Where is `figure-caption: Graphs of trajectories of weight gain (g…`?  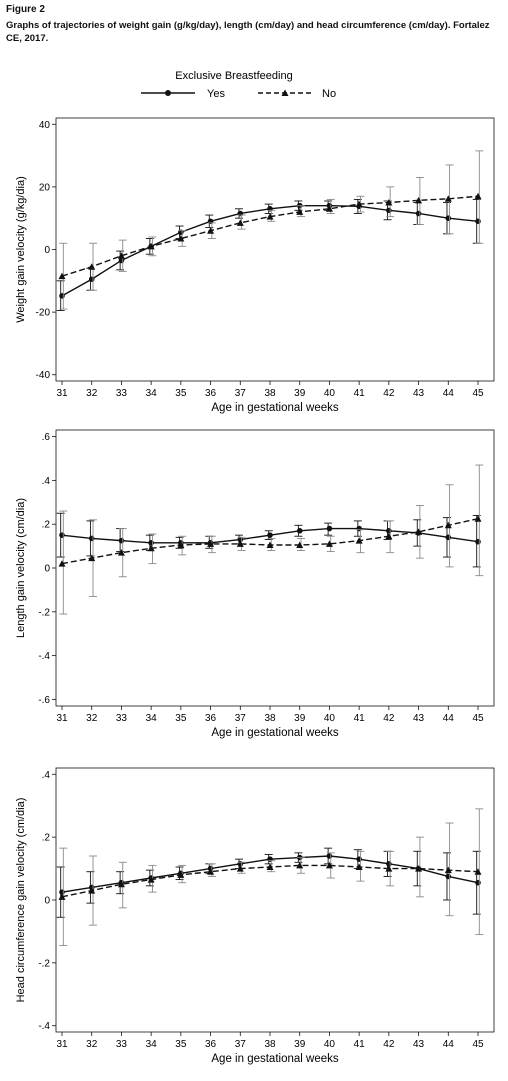 figure-caption: Graphs of trajectories of weight gain (g… is located at coordinates (248, 32).